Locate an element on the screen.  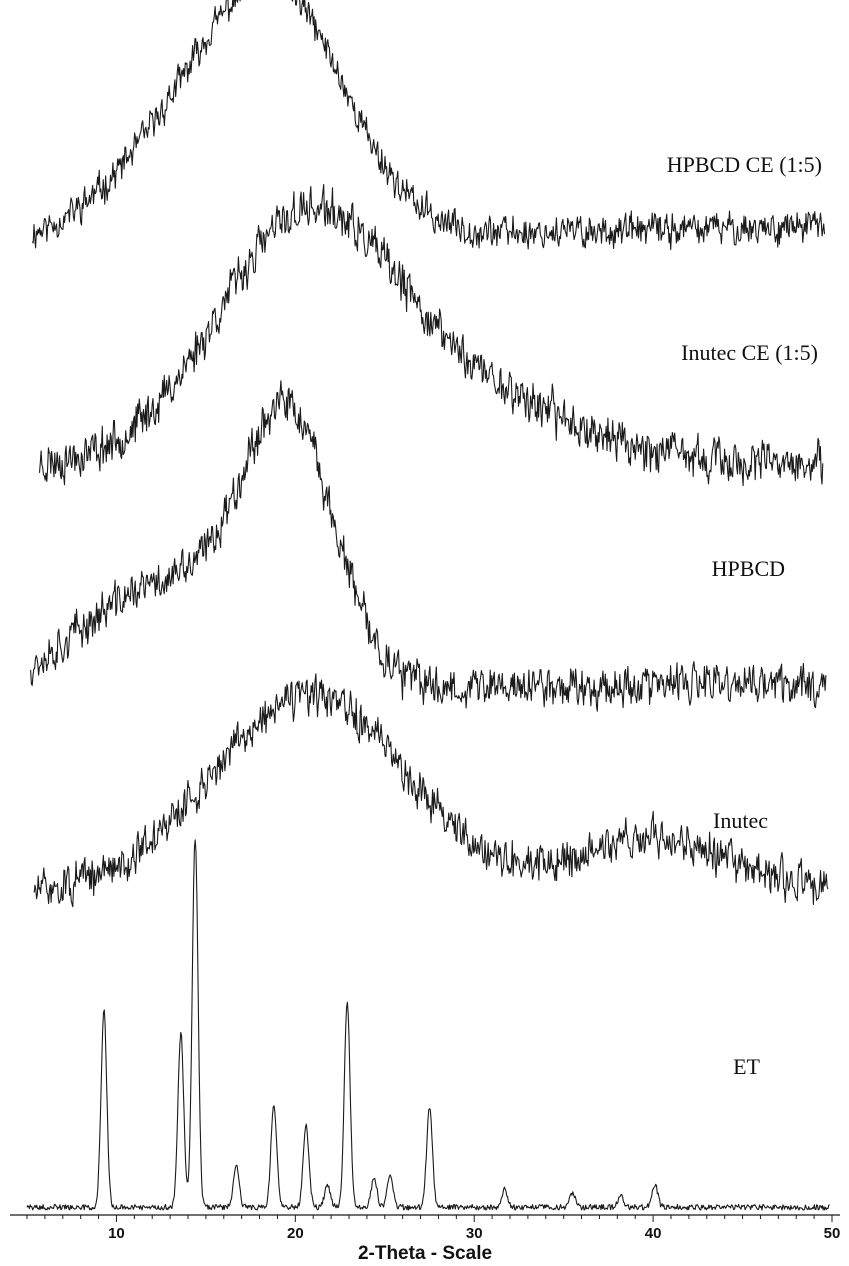
x-tick-label: 20 is located at coordinates (295, 1233).